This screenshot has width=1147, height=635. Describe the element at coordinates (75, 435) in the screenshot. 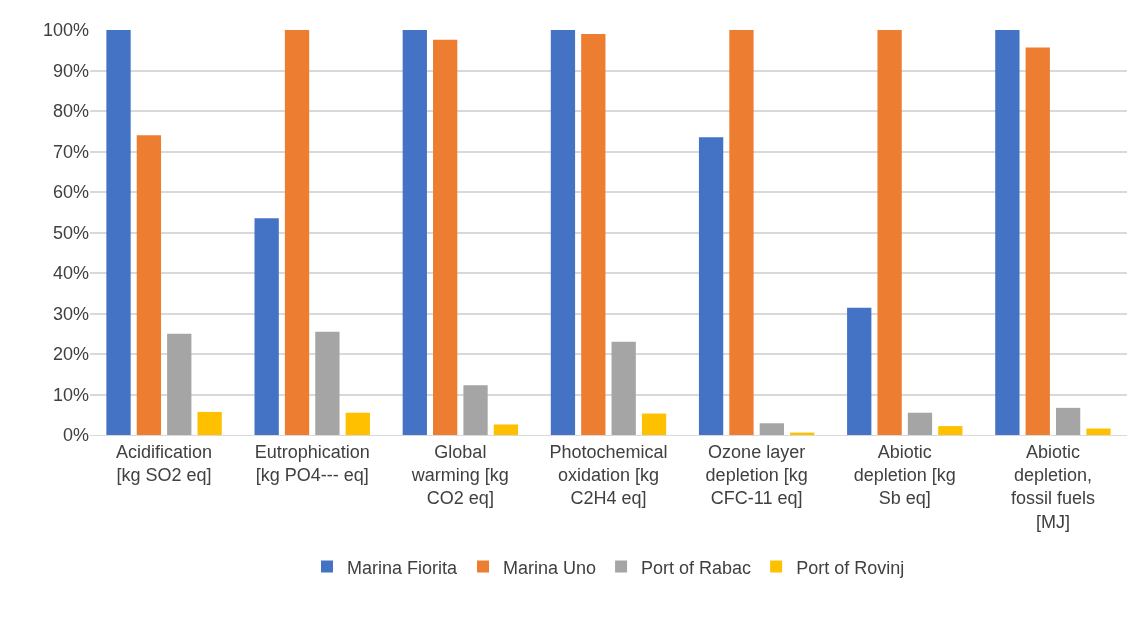

I see `y-tick-label: 0%` at that location.